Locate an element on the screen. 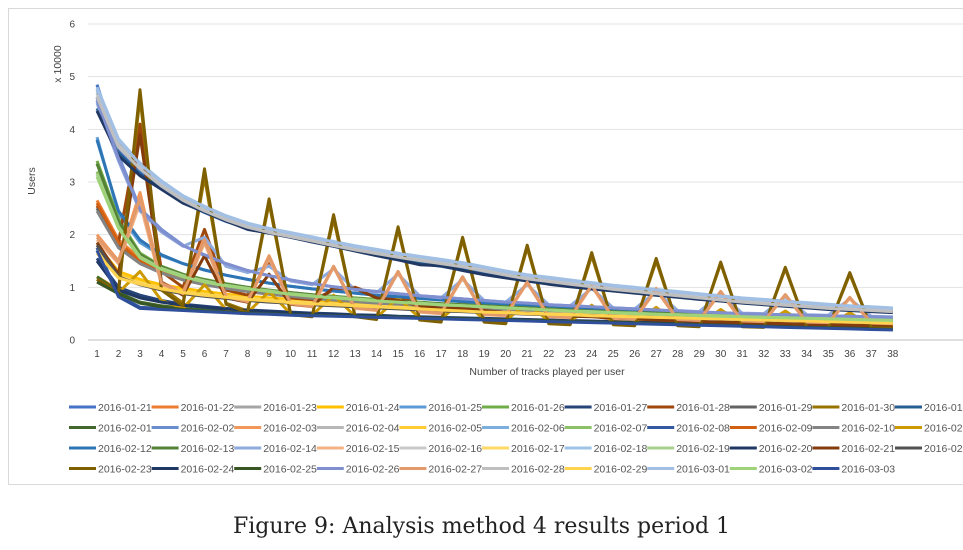  legend-label: 2016-02-18 is located at coordinates (621, 449).